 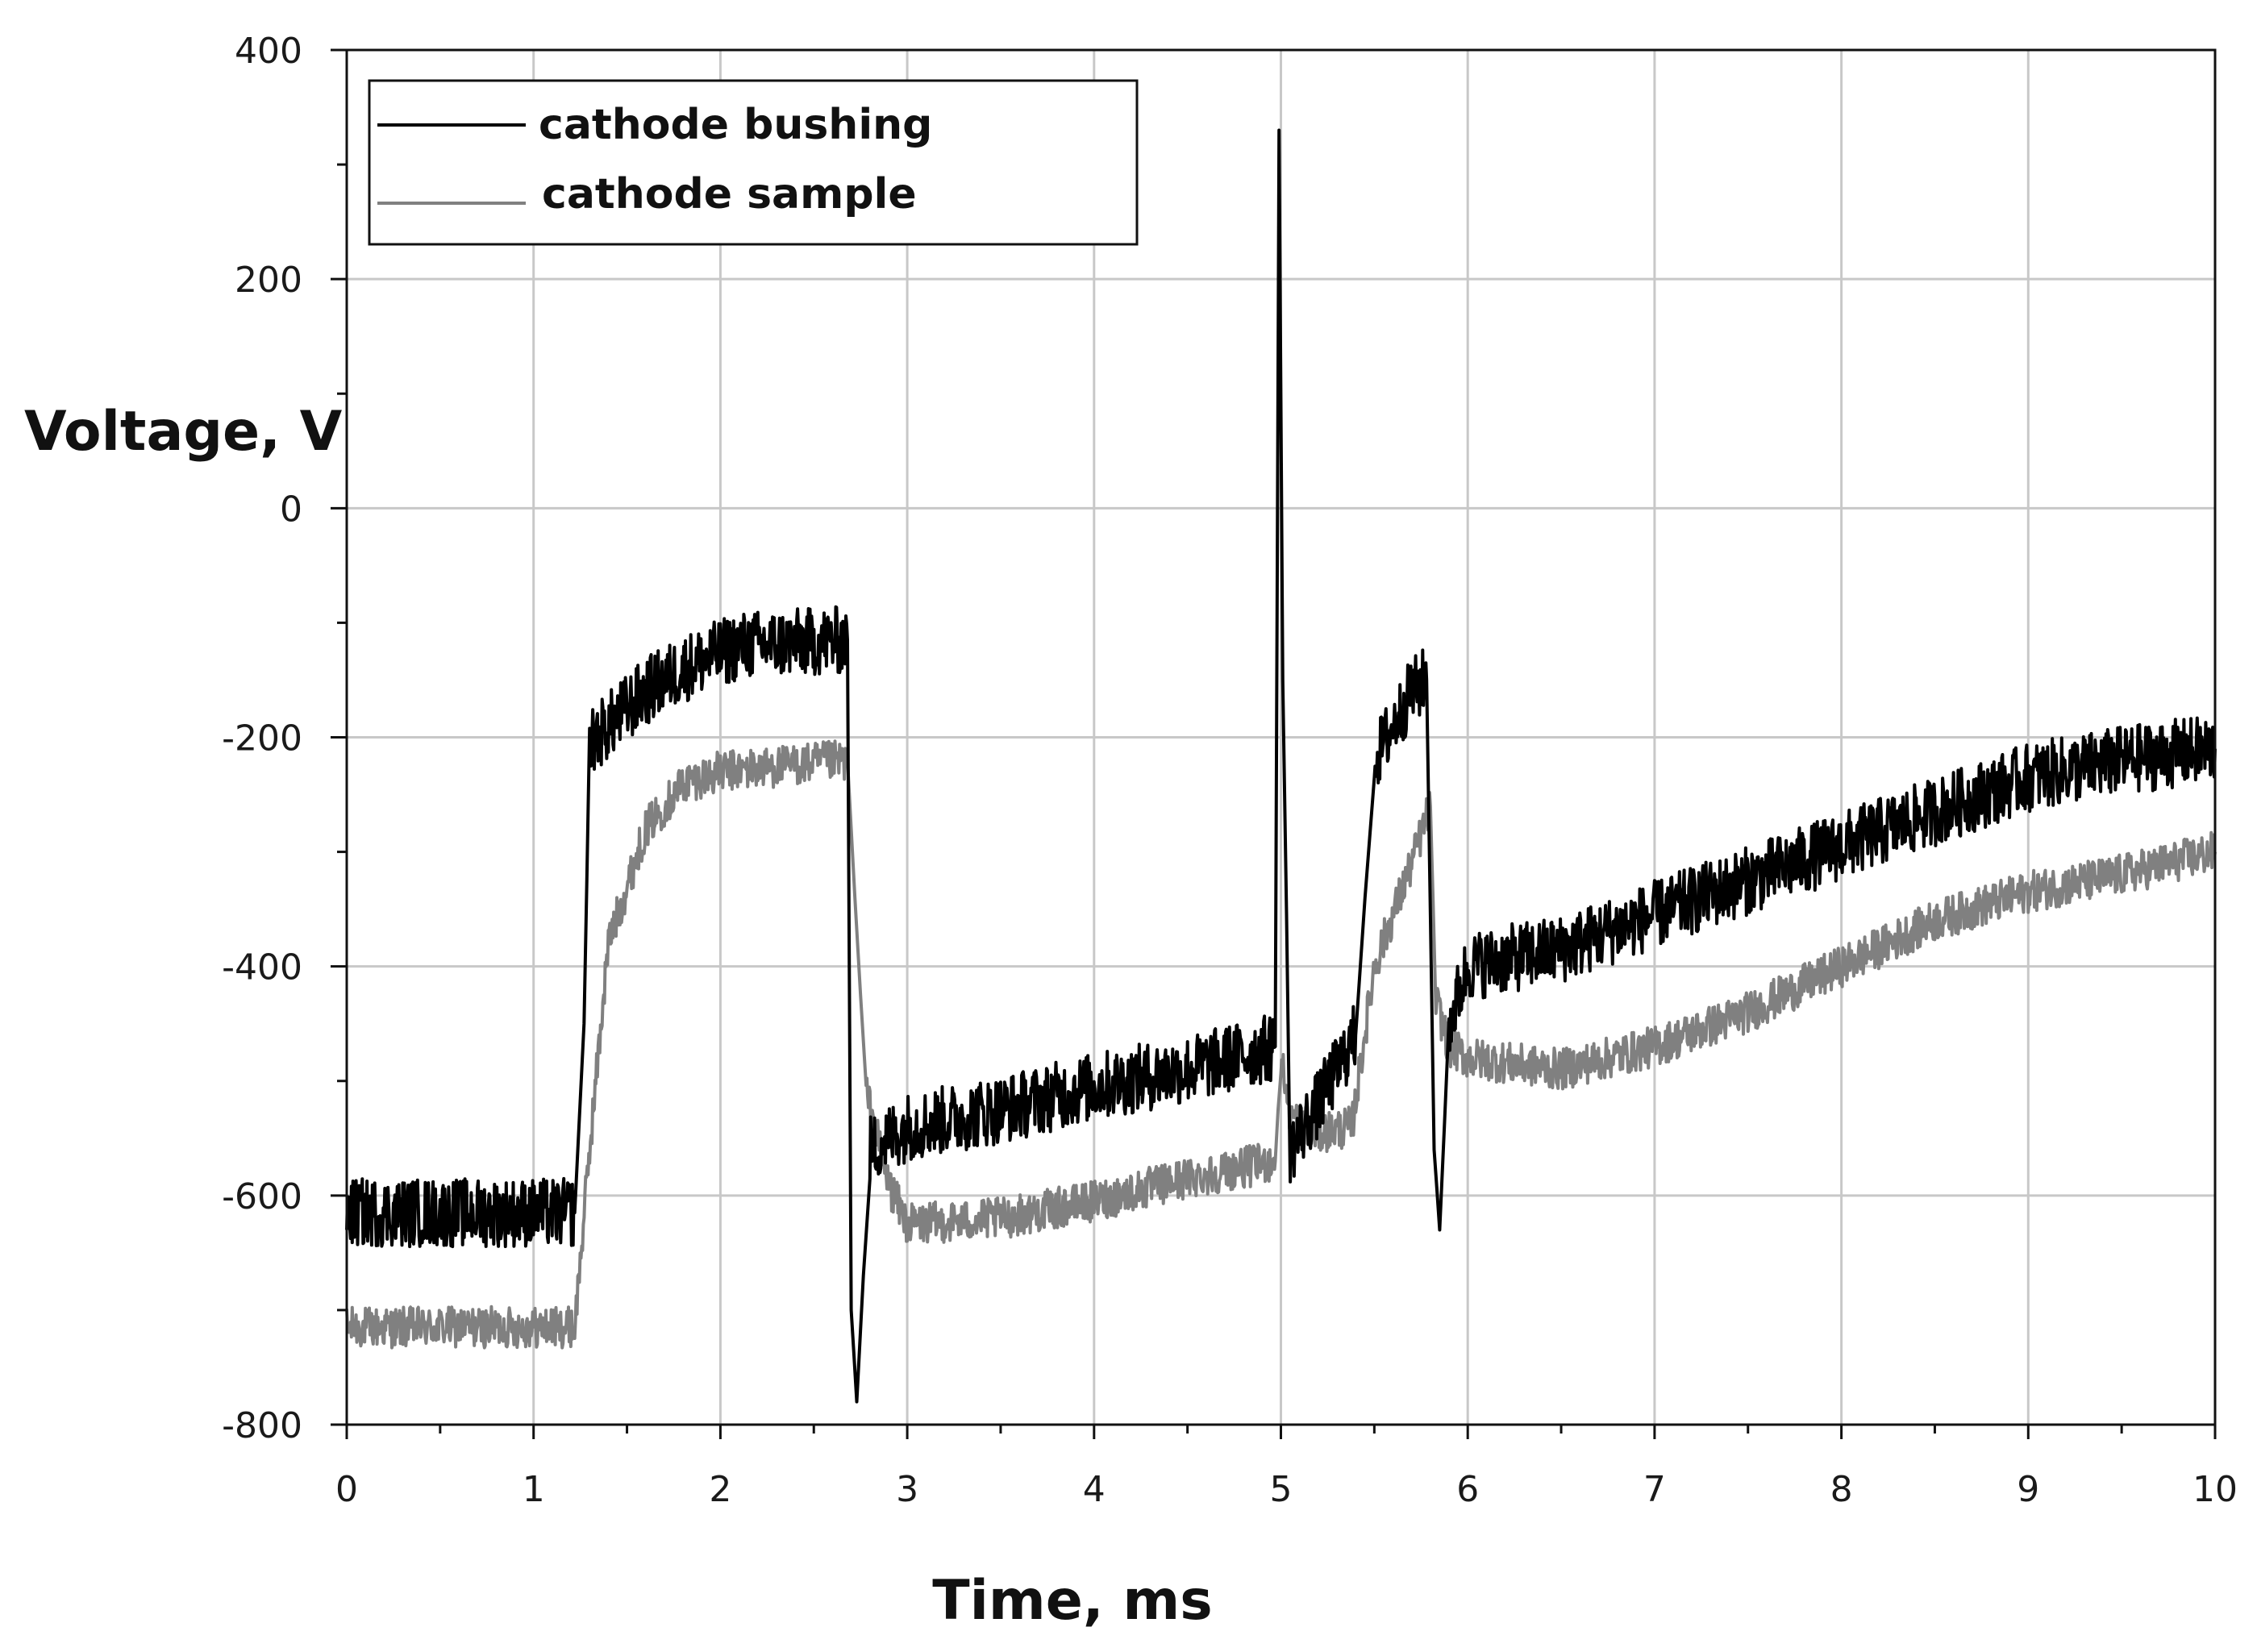 I want to click on x-tick-label: 6, so click(x=1467, y=1489).